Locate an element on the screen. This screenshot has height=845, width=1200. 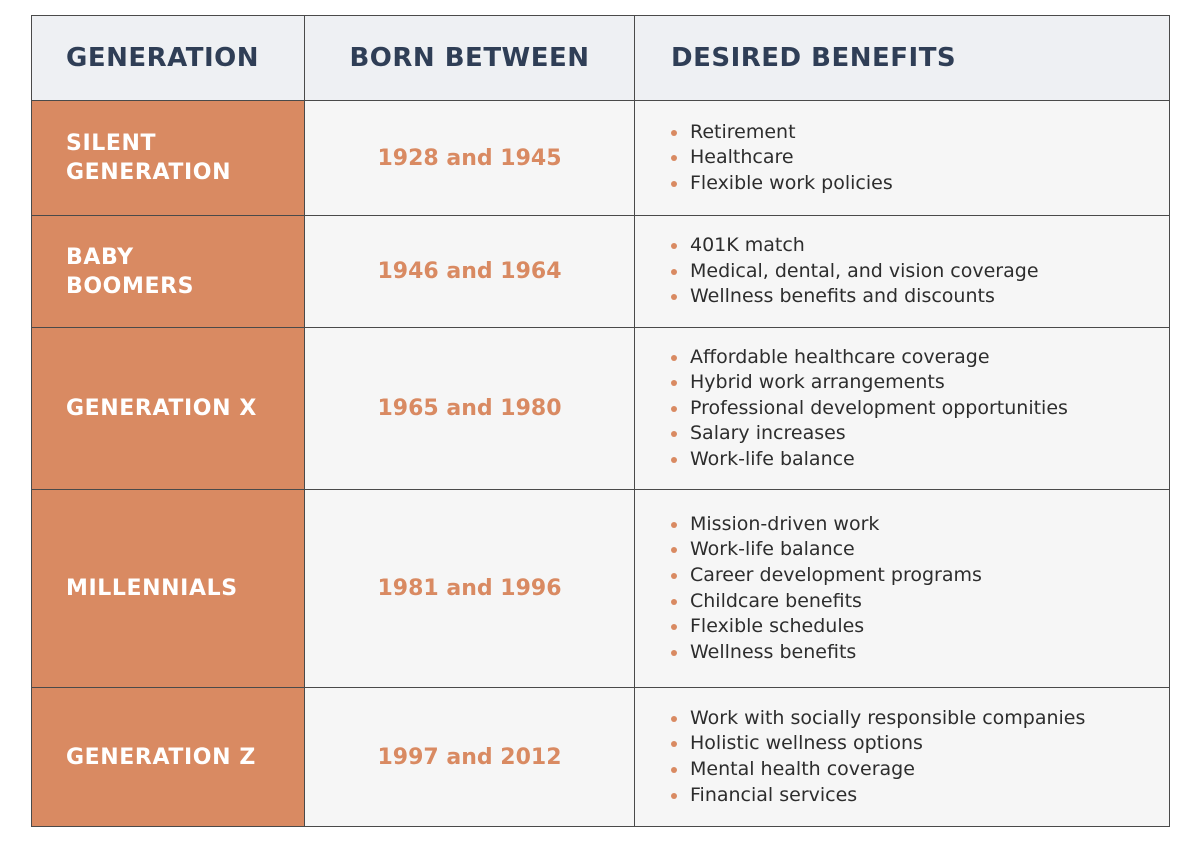
benefit-item: Professional development opportunities is located at coordinates (920, 409).